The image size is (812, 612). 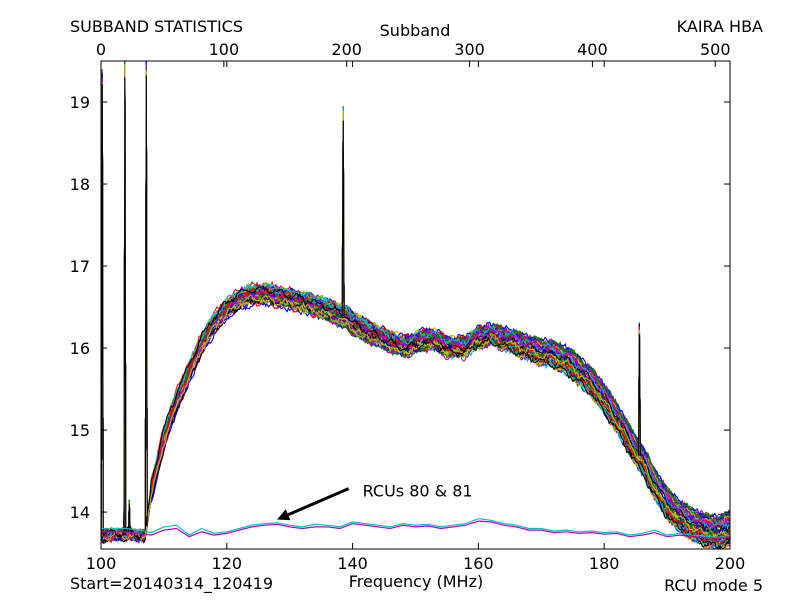 What do you see at coordinates (730, 563) in the screenshot?
I see `x-tick-label: 200` at bounding box center [730, 563].